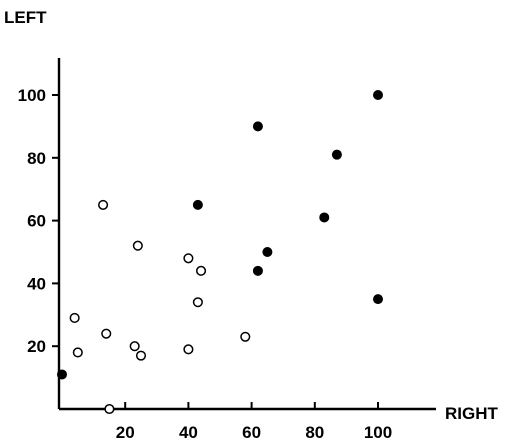 Image resolution: width=512 pixels, height=445 pixels. I want to click on y-tick-label: 80, so click(36, 158).